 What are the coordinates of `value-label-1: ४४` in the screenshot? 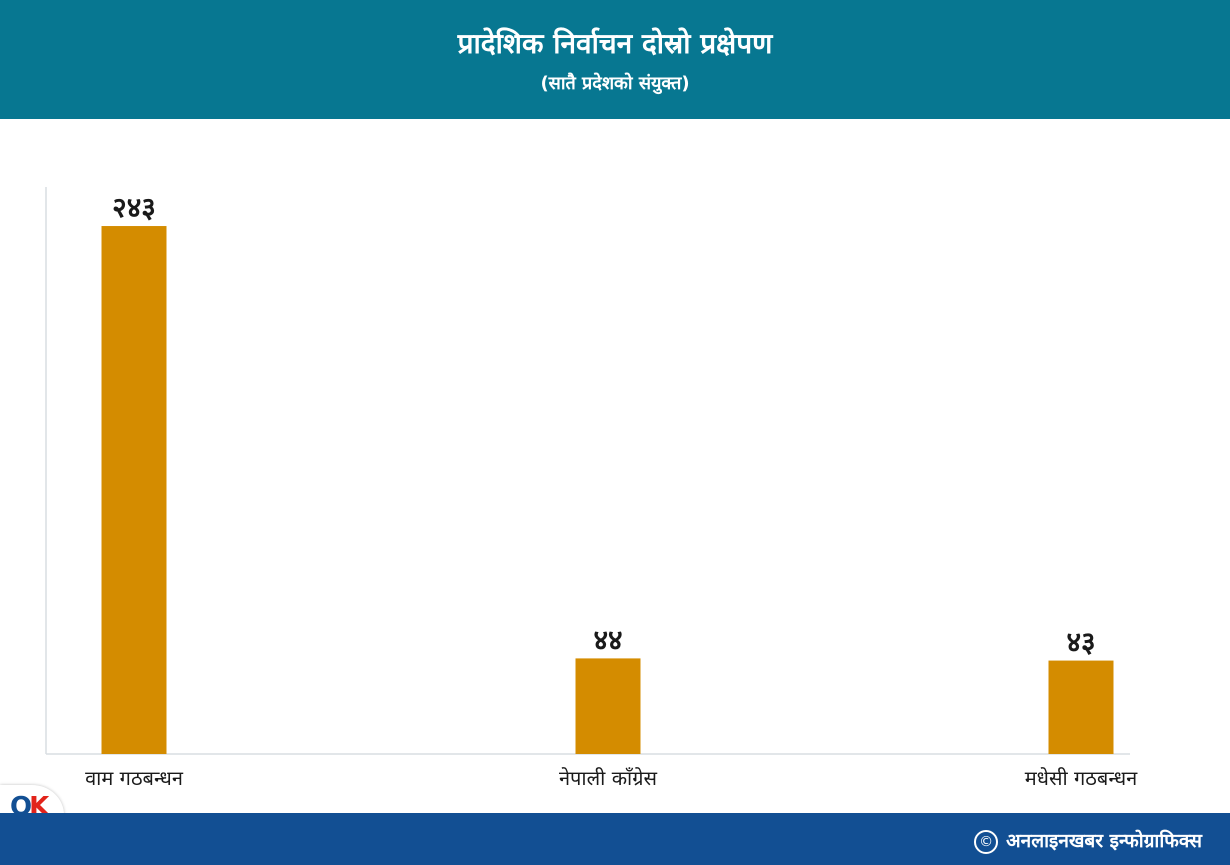 It's located at (607, 639).